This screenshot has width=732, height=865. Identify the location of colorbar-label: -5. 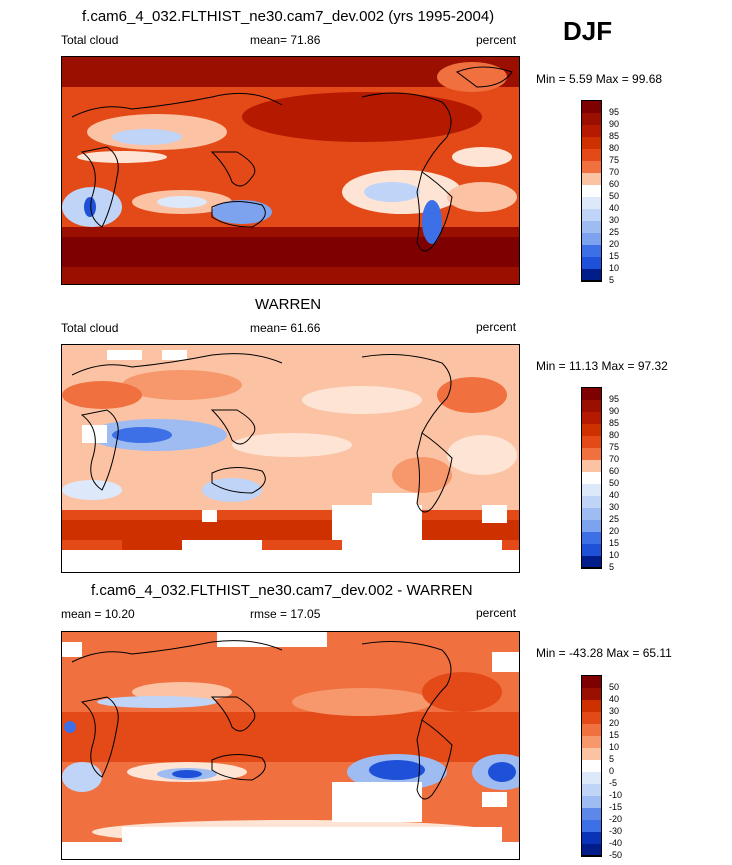
(613, 783).